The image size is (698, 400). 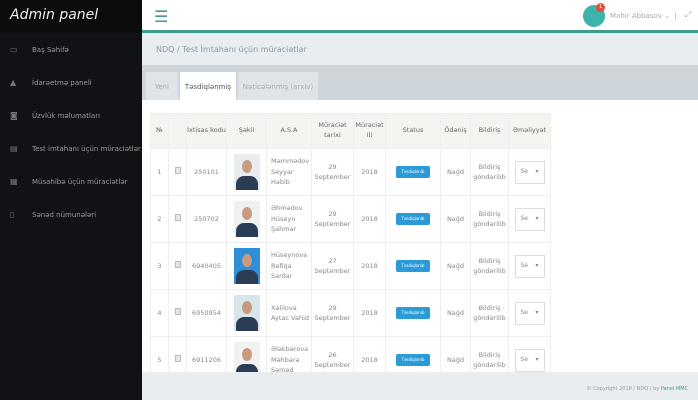 I want to click on sidebar-item: ◙ Üzvlük məlumatları, so click(x=71, y=115).